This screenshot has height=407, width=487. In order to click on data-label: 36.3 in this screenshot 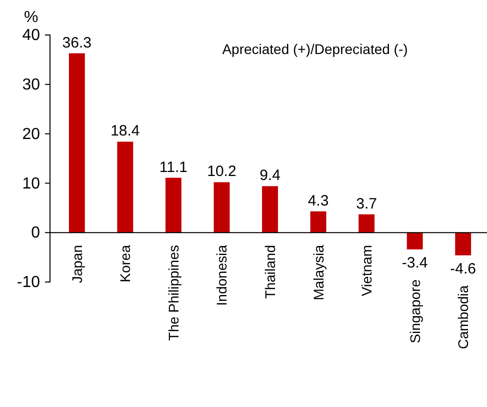, I will do `click(77, 43)`.